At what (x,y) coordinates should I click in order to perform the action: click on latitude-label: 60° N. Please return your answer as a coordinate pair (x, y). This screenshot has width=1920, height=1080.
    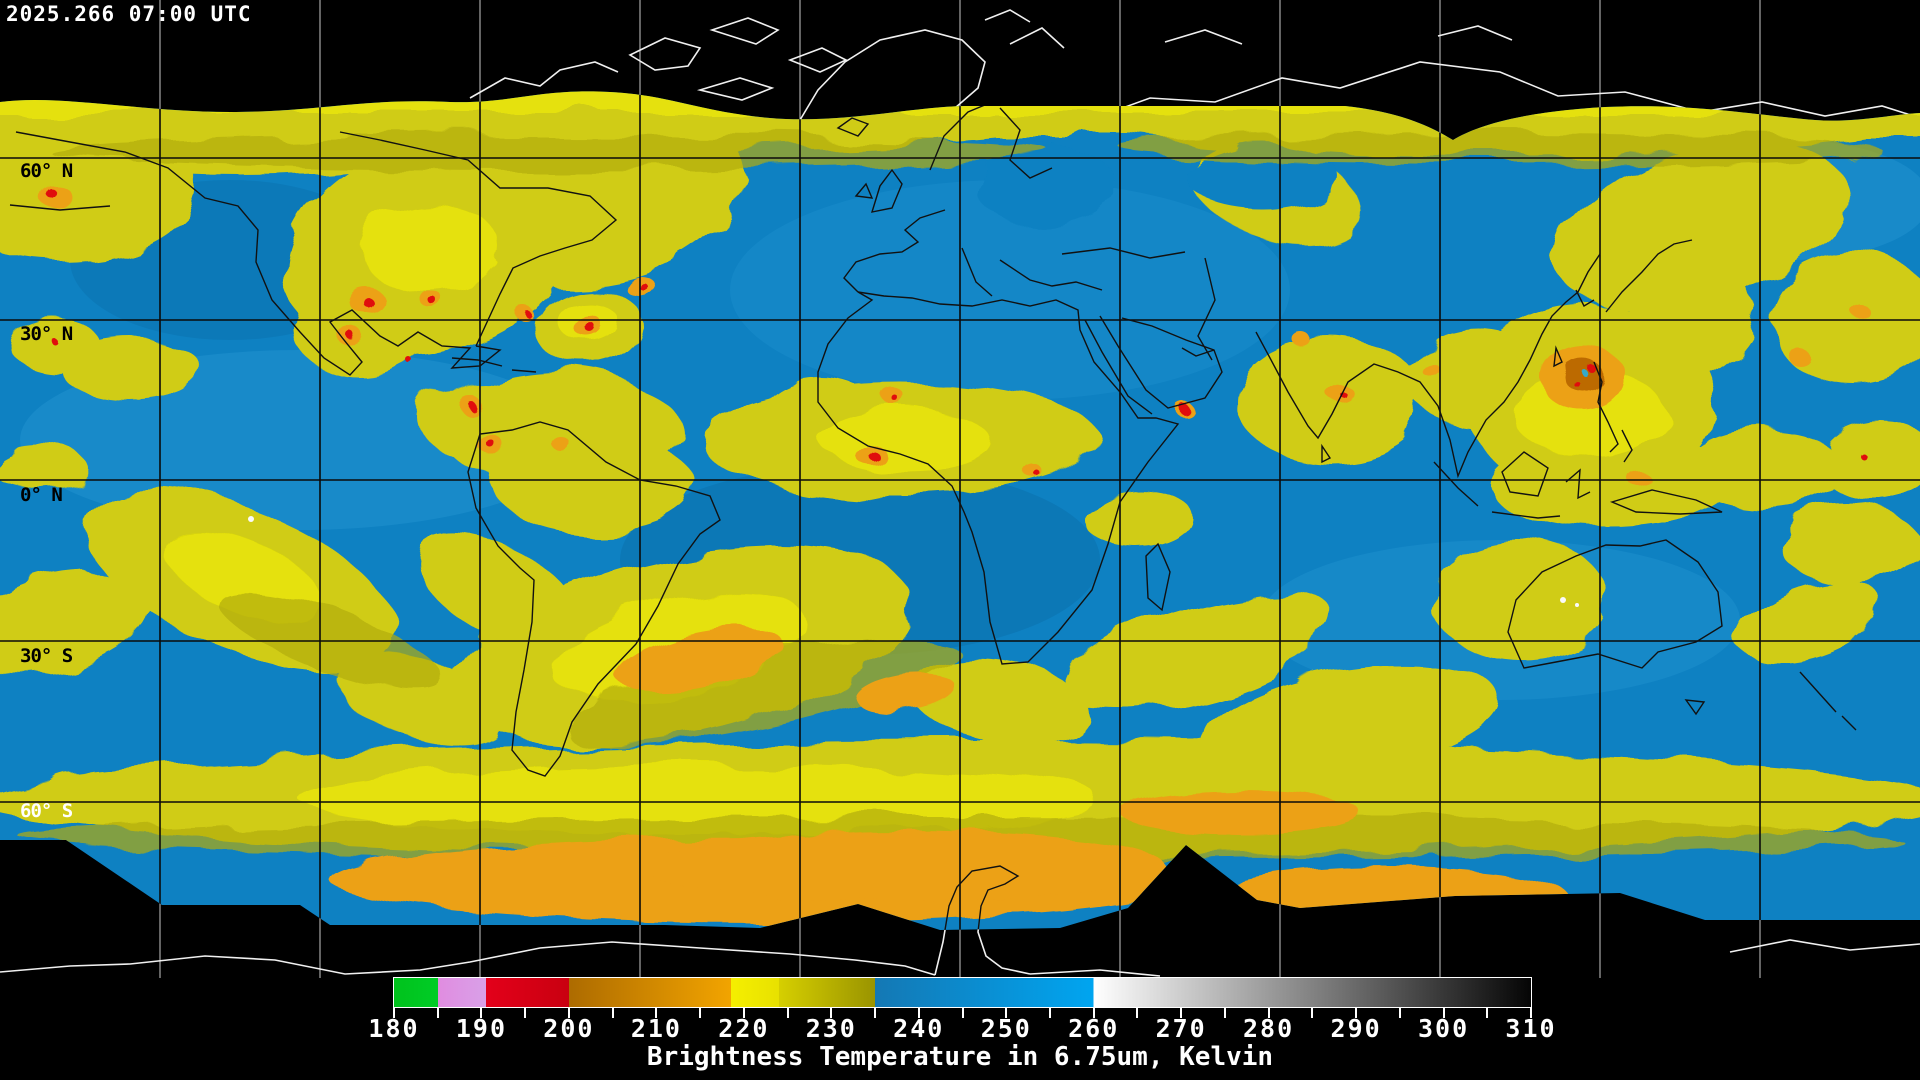
    Looking at the image, I should click on (46, 171).